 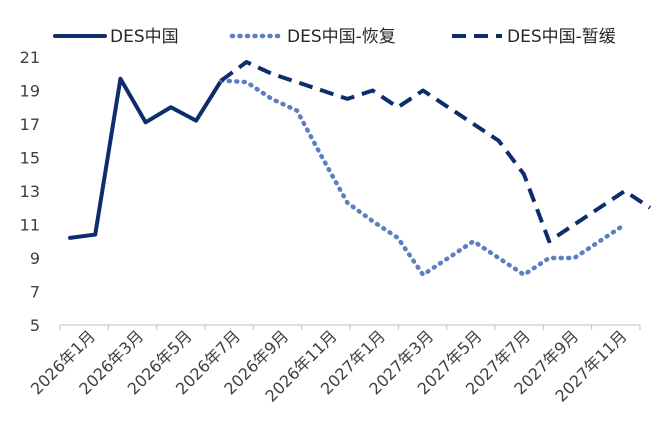 I want to click on y-tick-label: 13, so click(x=30, y=191).